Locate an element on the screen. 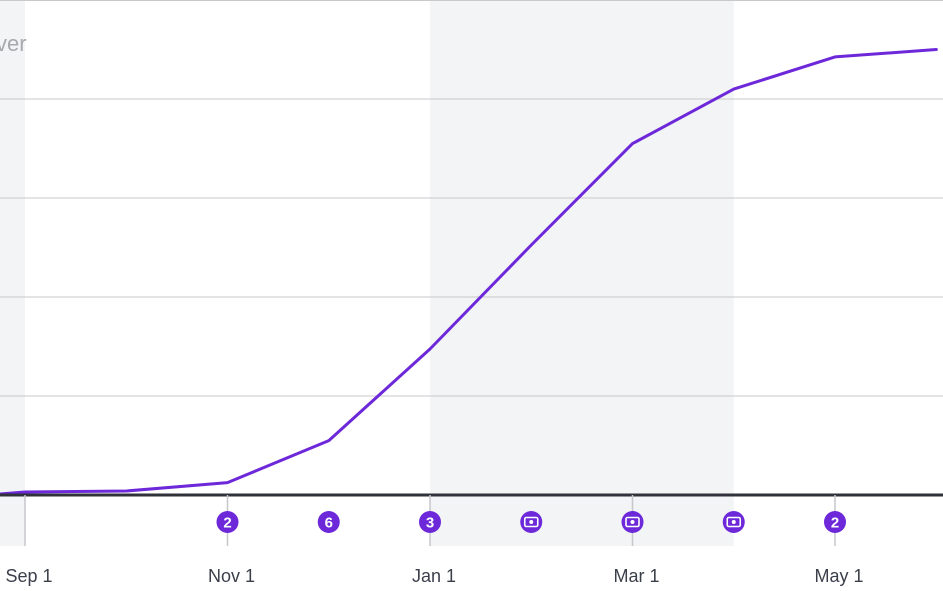 This screenshot has width=943, height=591. x-tick-label: Jan 1 is located at coordinates (434, 576).